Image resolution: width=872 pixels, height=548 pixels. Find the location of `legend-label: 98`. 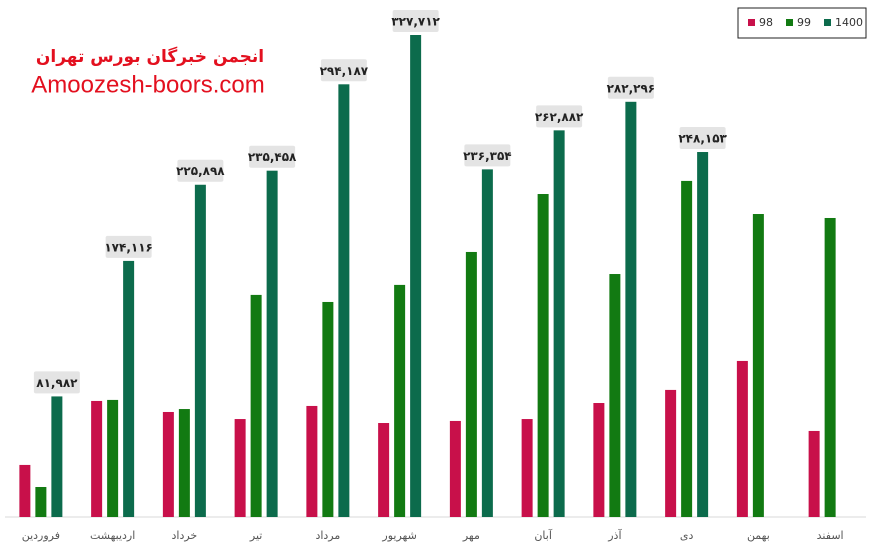

legend-label: 98 is located at coordinates (766, 22).